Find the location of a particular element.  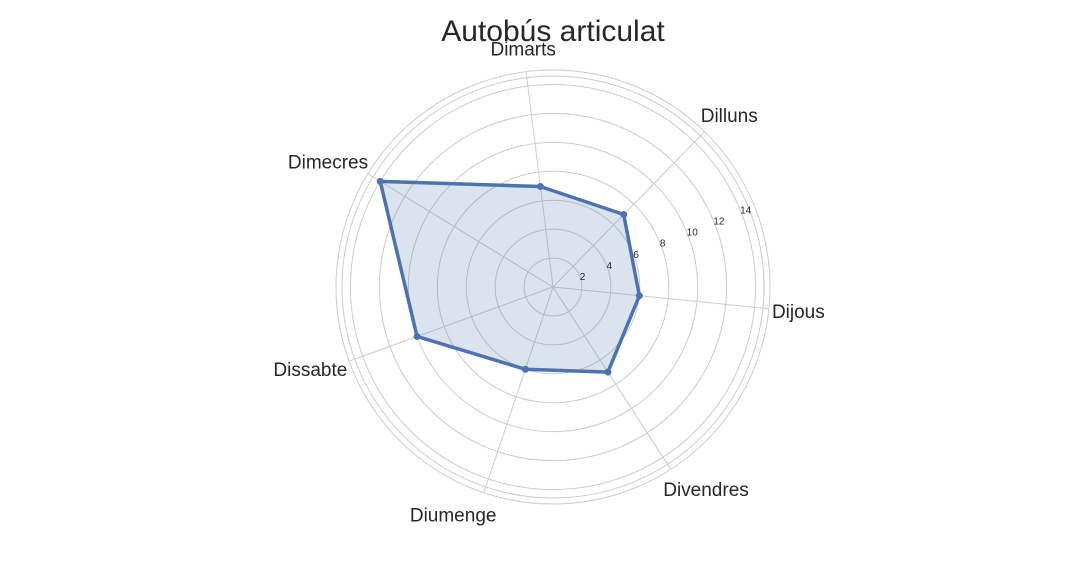

radial-tick-label: 10 is located at coordinates (693, 233).